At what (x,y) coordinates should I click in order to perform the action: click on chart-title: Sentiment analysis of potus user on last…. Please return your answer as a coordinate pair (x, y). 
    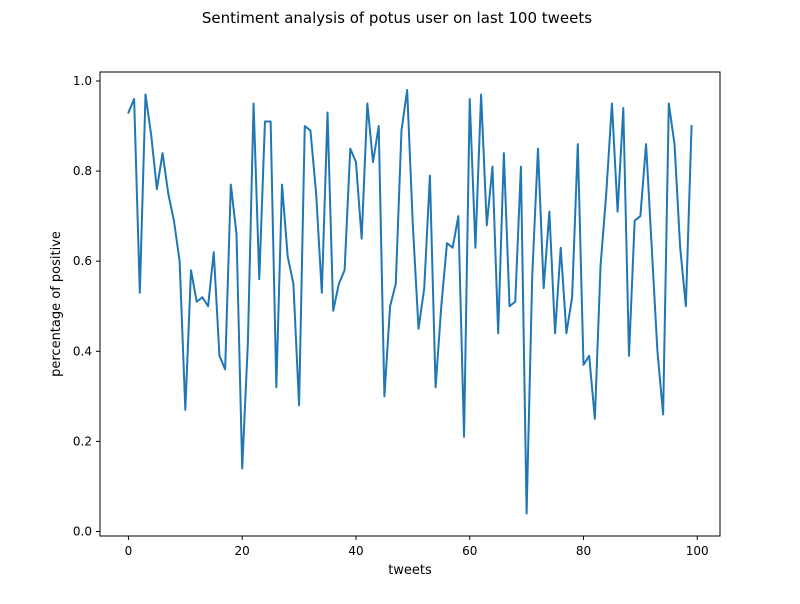
    Looking at the image, I should click on (397, 18).